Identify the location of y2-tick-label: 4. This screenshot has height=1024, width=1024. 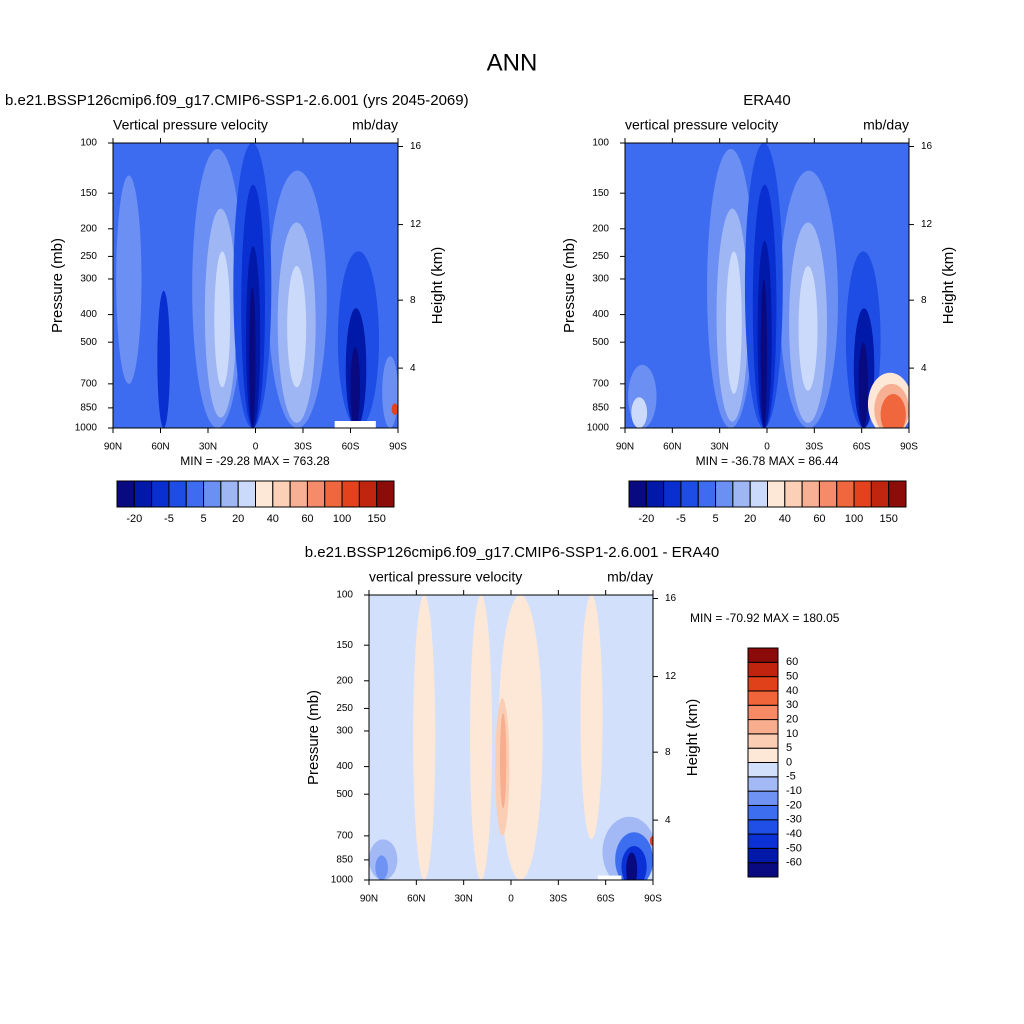
(413, 368).